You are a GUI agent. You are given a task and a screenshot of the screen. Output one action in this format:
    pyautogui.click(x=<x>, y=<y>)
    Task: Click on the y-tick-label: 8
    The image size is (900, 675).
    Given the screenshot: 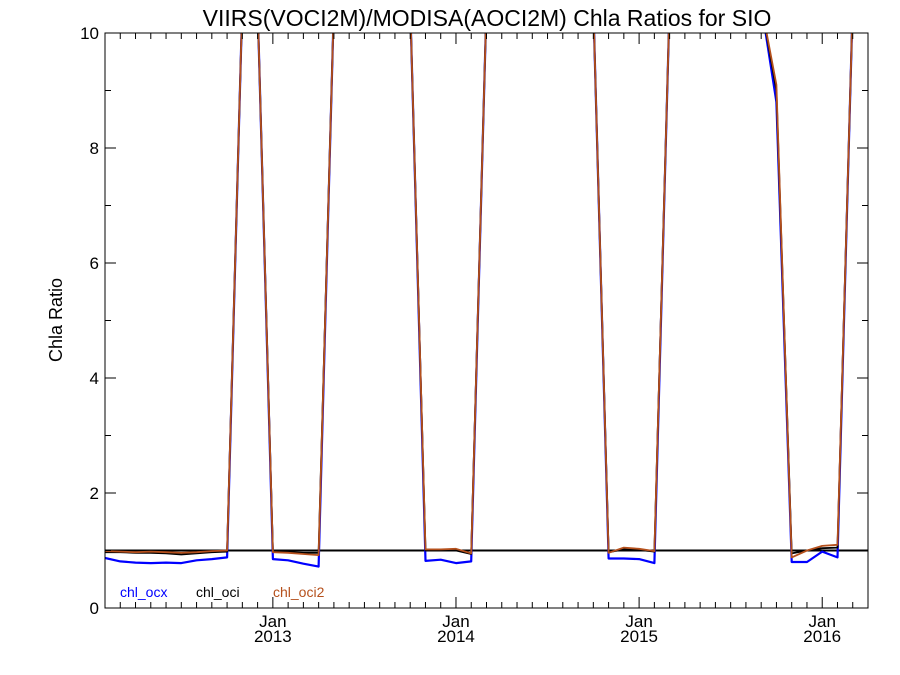 What is the action you would take?
    pyautogui.click(x=94, y=148)
    